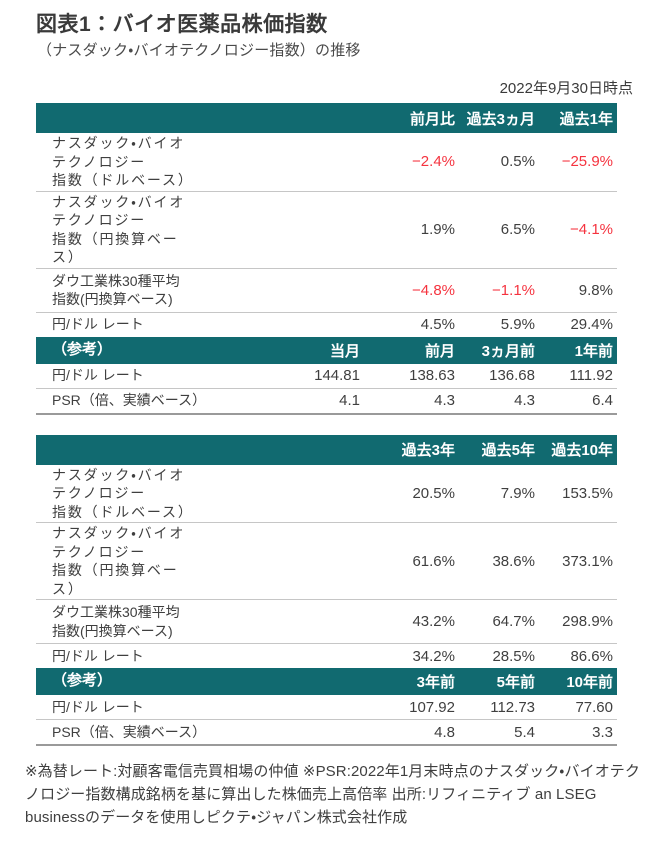  Describe the element at coordinates (586, 119) in the screenshot. I see `table1-header-1y: 過去1年` at that location.